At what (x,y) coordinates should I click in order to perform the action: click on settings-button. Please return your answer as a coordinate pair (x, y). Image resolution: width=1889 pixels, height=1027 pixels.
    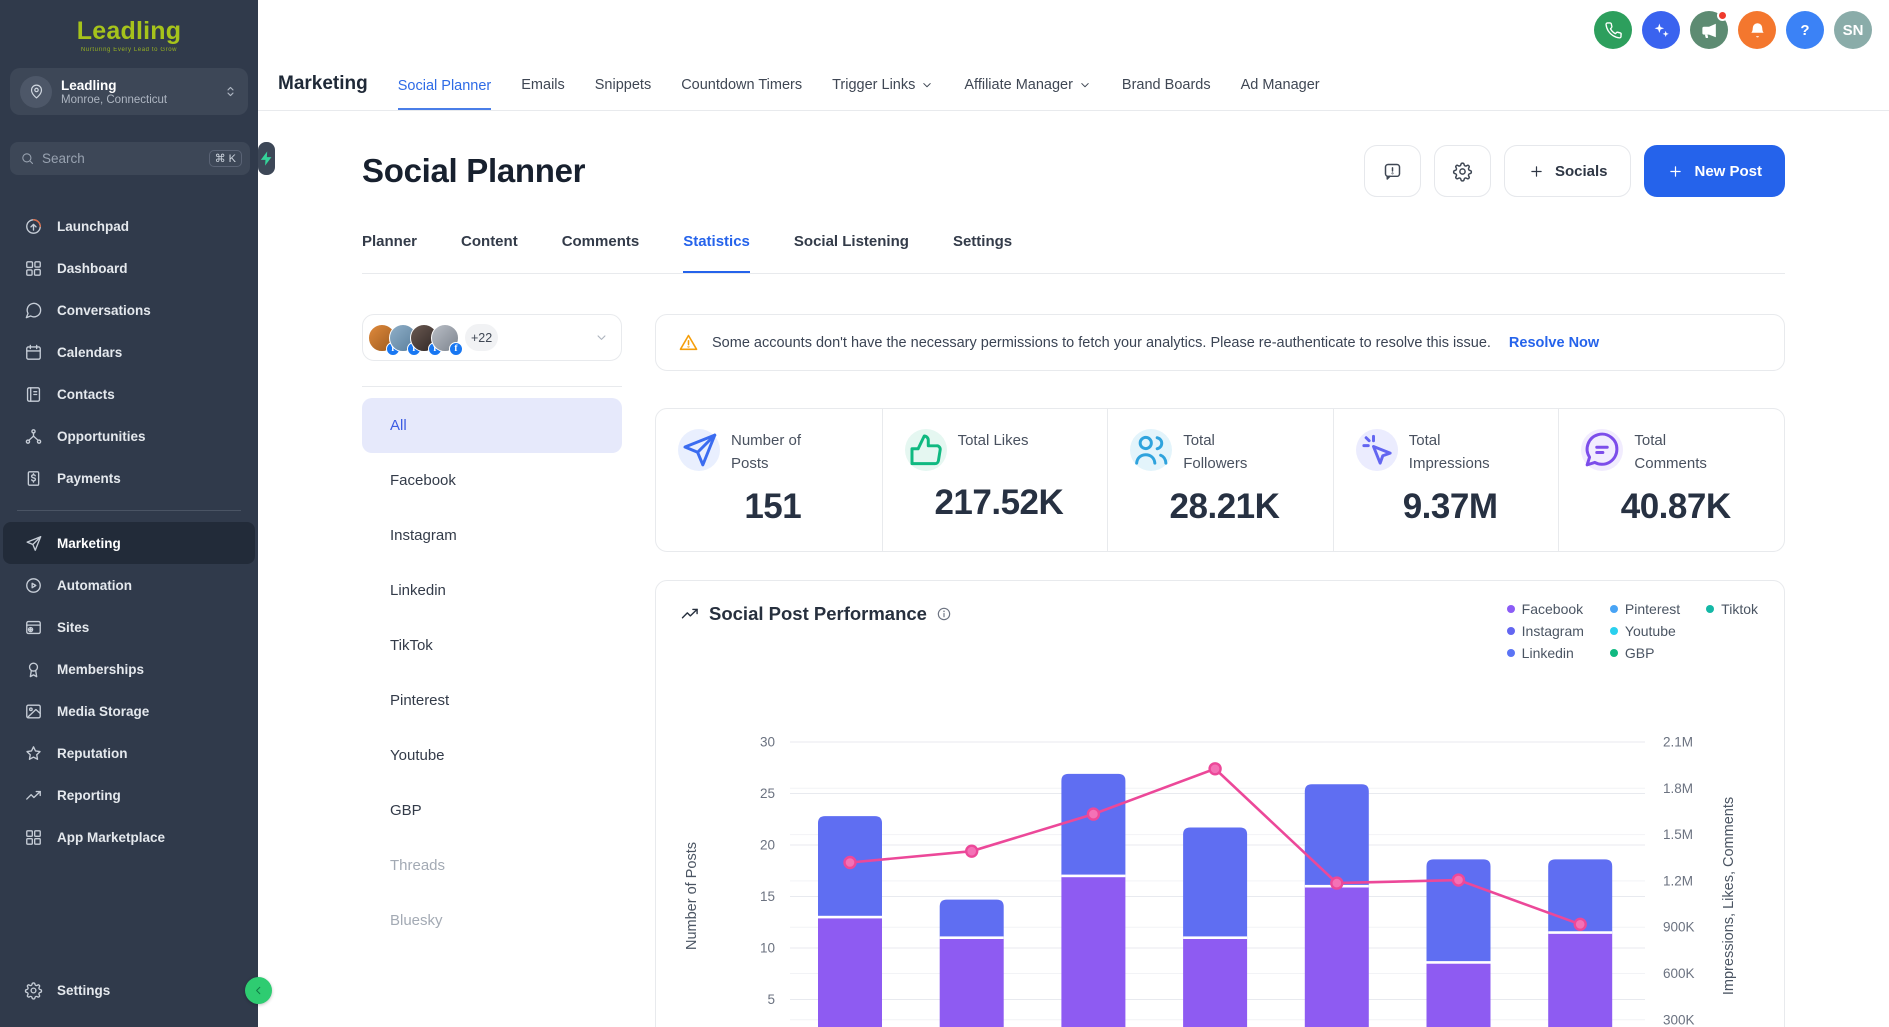
    Looking at the image, I should click on (1462, 171).